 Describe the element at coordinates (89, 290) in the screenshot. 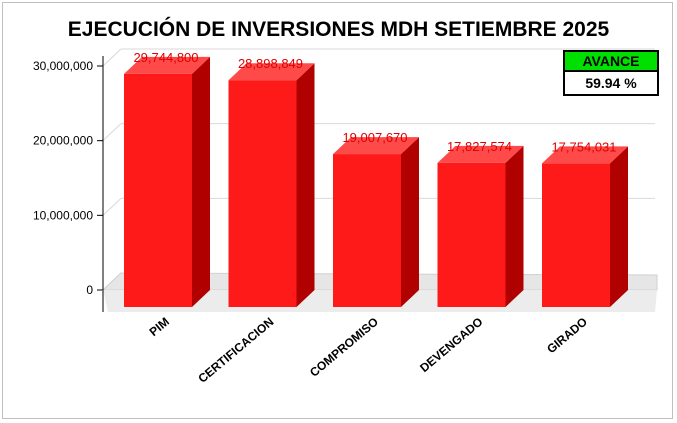

I see `y-tick-label: 0` at that location.